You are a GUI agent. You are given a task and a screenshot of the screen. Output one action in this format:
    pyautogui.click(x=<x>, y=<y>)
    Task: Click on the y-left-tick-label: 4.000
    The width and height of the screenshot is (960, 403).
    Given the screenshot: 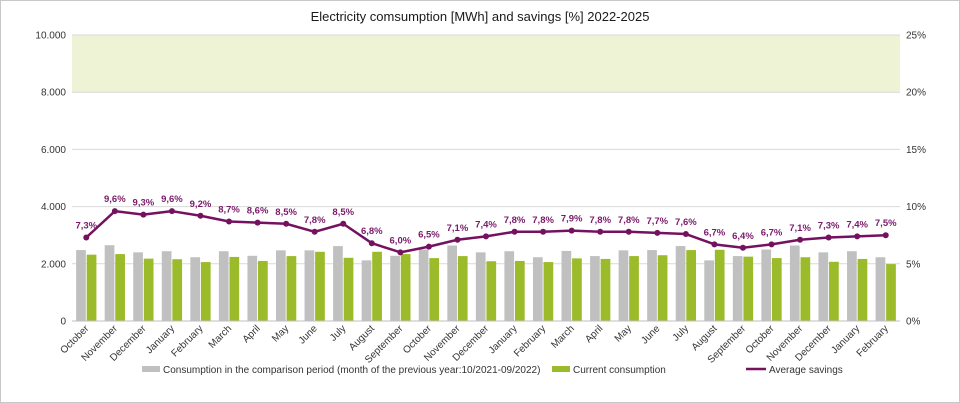 What is the action you would take?
    pyautogui.click(x=53, y=207)
    